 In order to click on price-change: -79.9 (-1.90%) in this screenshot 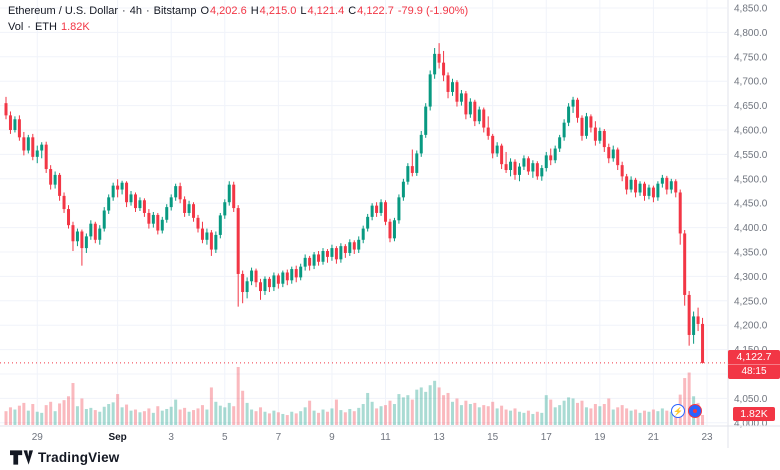, I will do `click(433, 11)`.